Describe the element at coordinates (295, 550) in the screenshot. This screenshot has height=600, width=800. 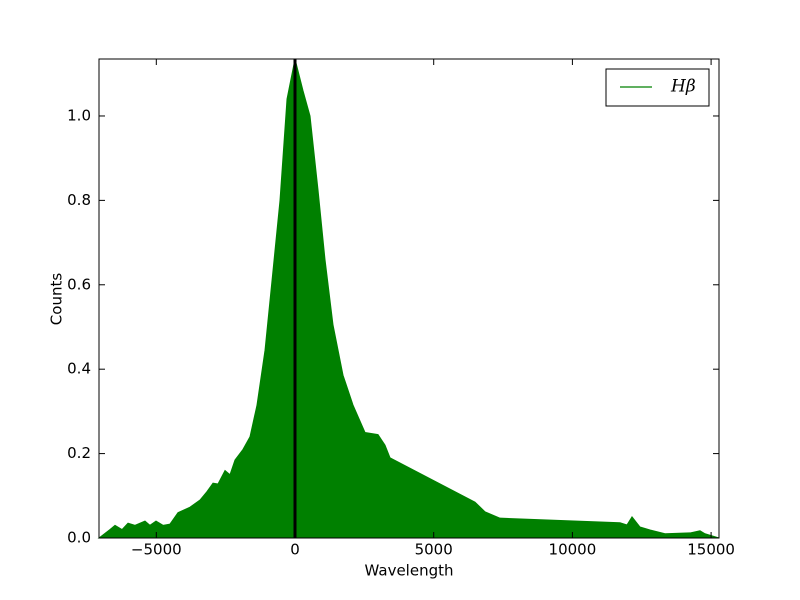
I see `x-tick-label: 0` at that location.